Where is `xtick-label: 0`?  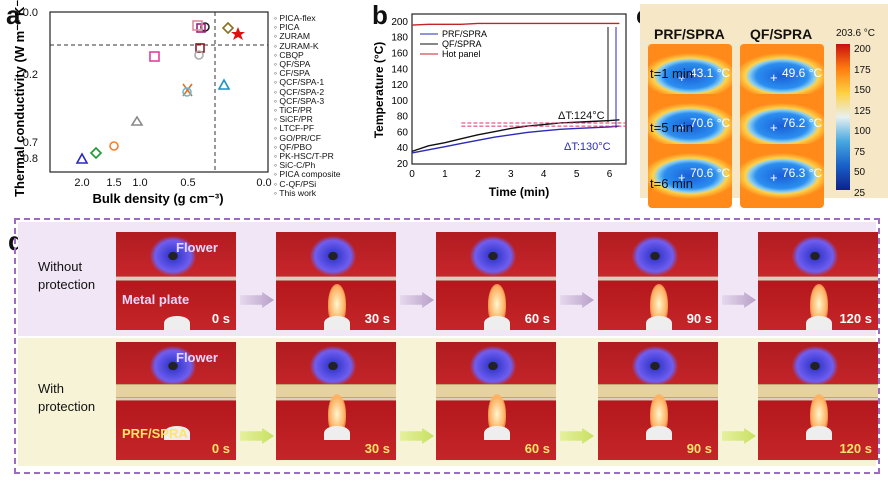 xtick-label: 0 is located at coordinates (412, 174).